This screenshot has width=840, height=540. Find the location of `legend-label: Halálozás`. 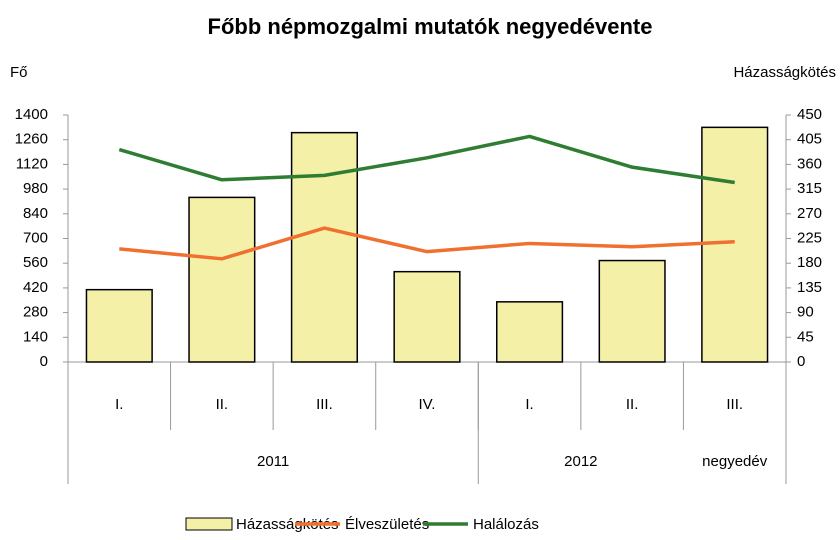

legend-label: Halálozás is located at coordinates (506, 524).